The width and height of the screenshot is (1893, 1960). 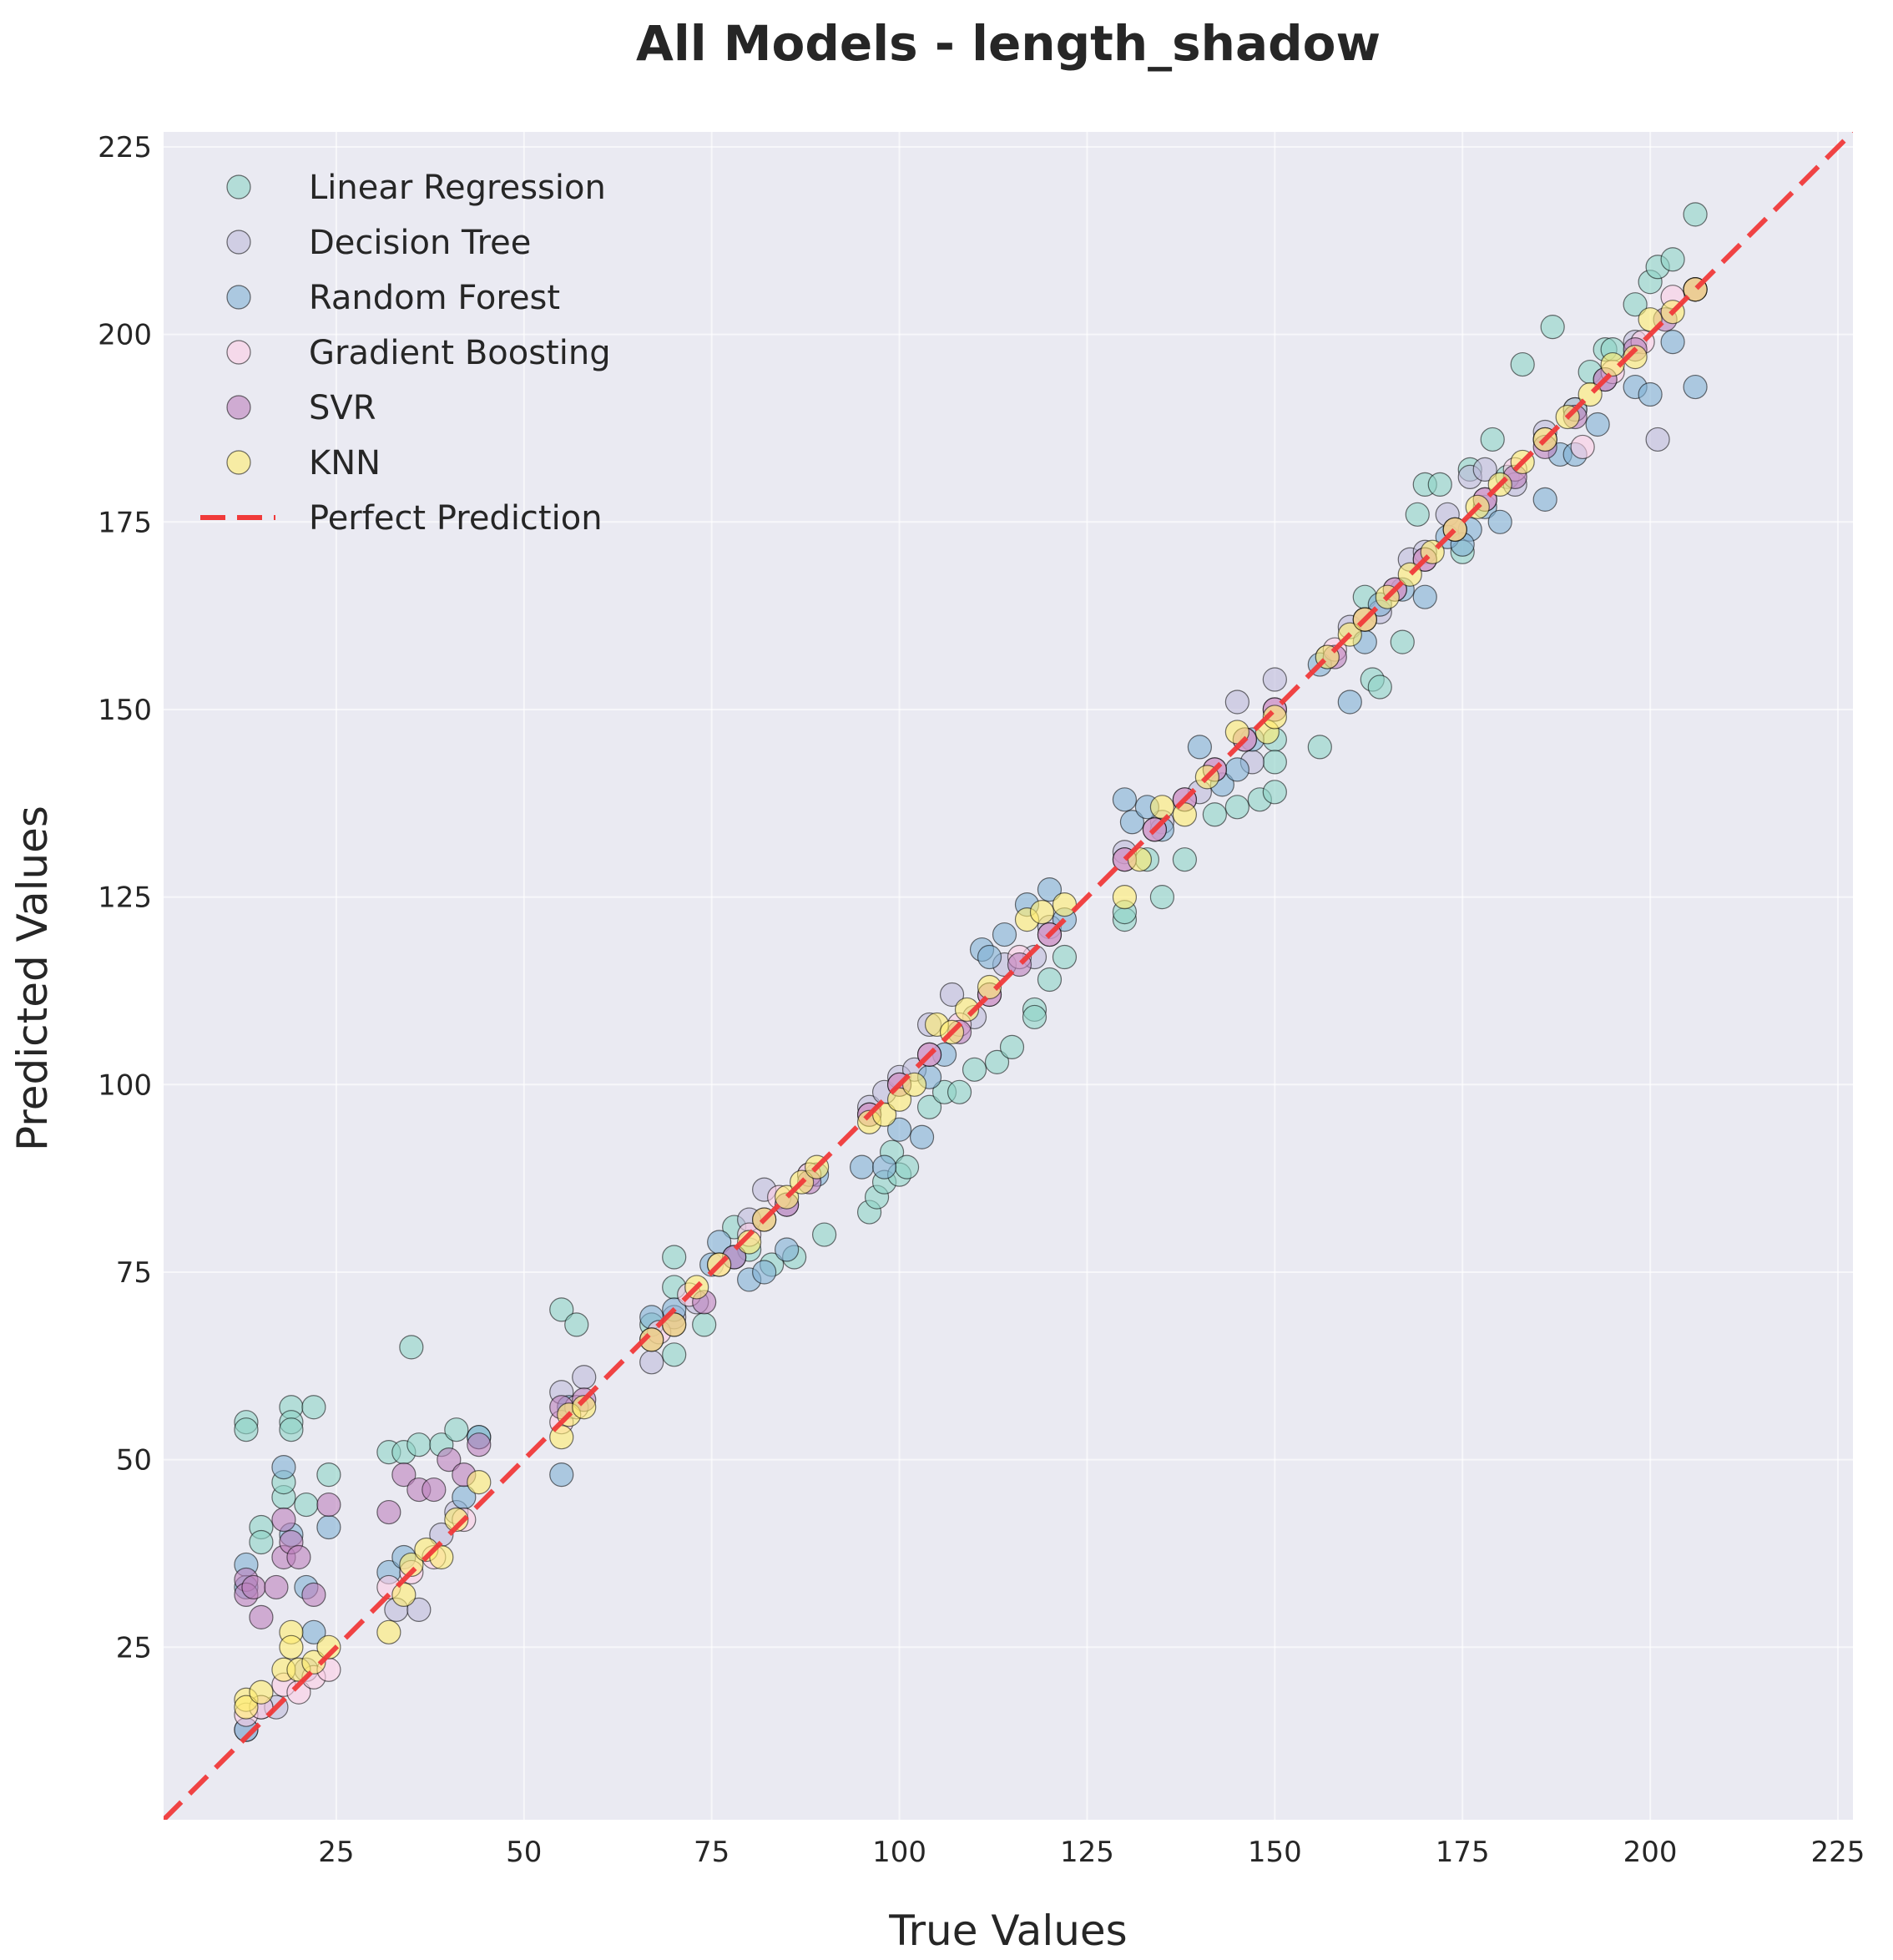 I want to click on x-tick-label: 100, so click(x=899, y=1852).